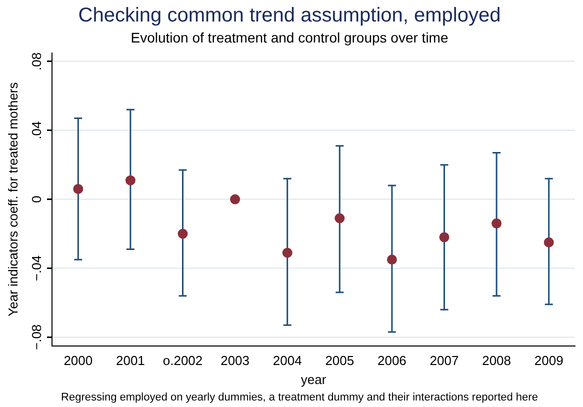 The width and height of the screenshot is (583, 407). I want to click on y-tick-label: .08, so click(36, 61).